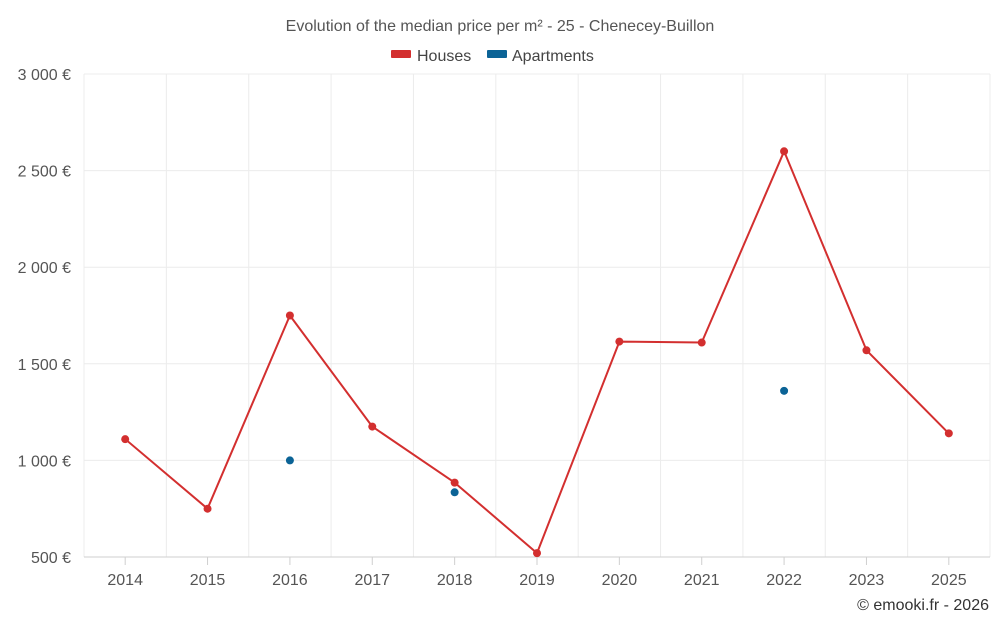 Image resolution: width=1000 pixels, height=625 pixels. I want to click on legend-swatch-houses, so click(401, 54).